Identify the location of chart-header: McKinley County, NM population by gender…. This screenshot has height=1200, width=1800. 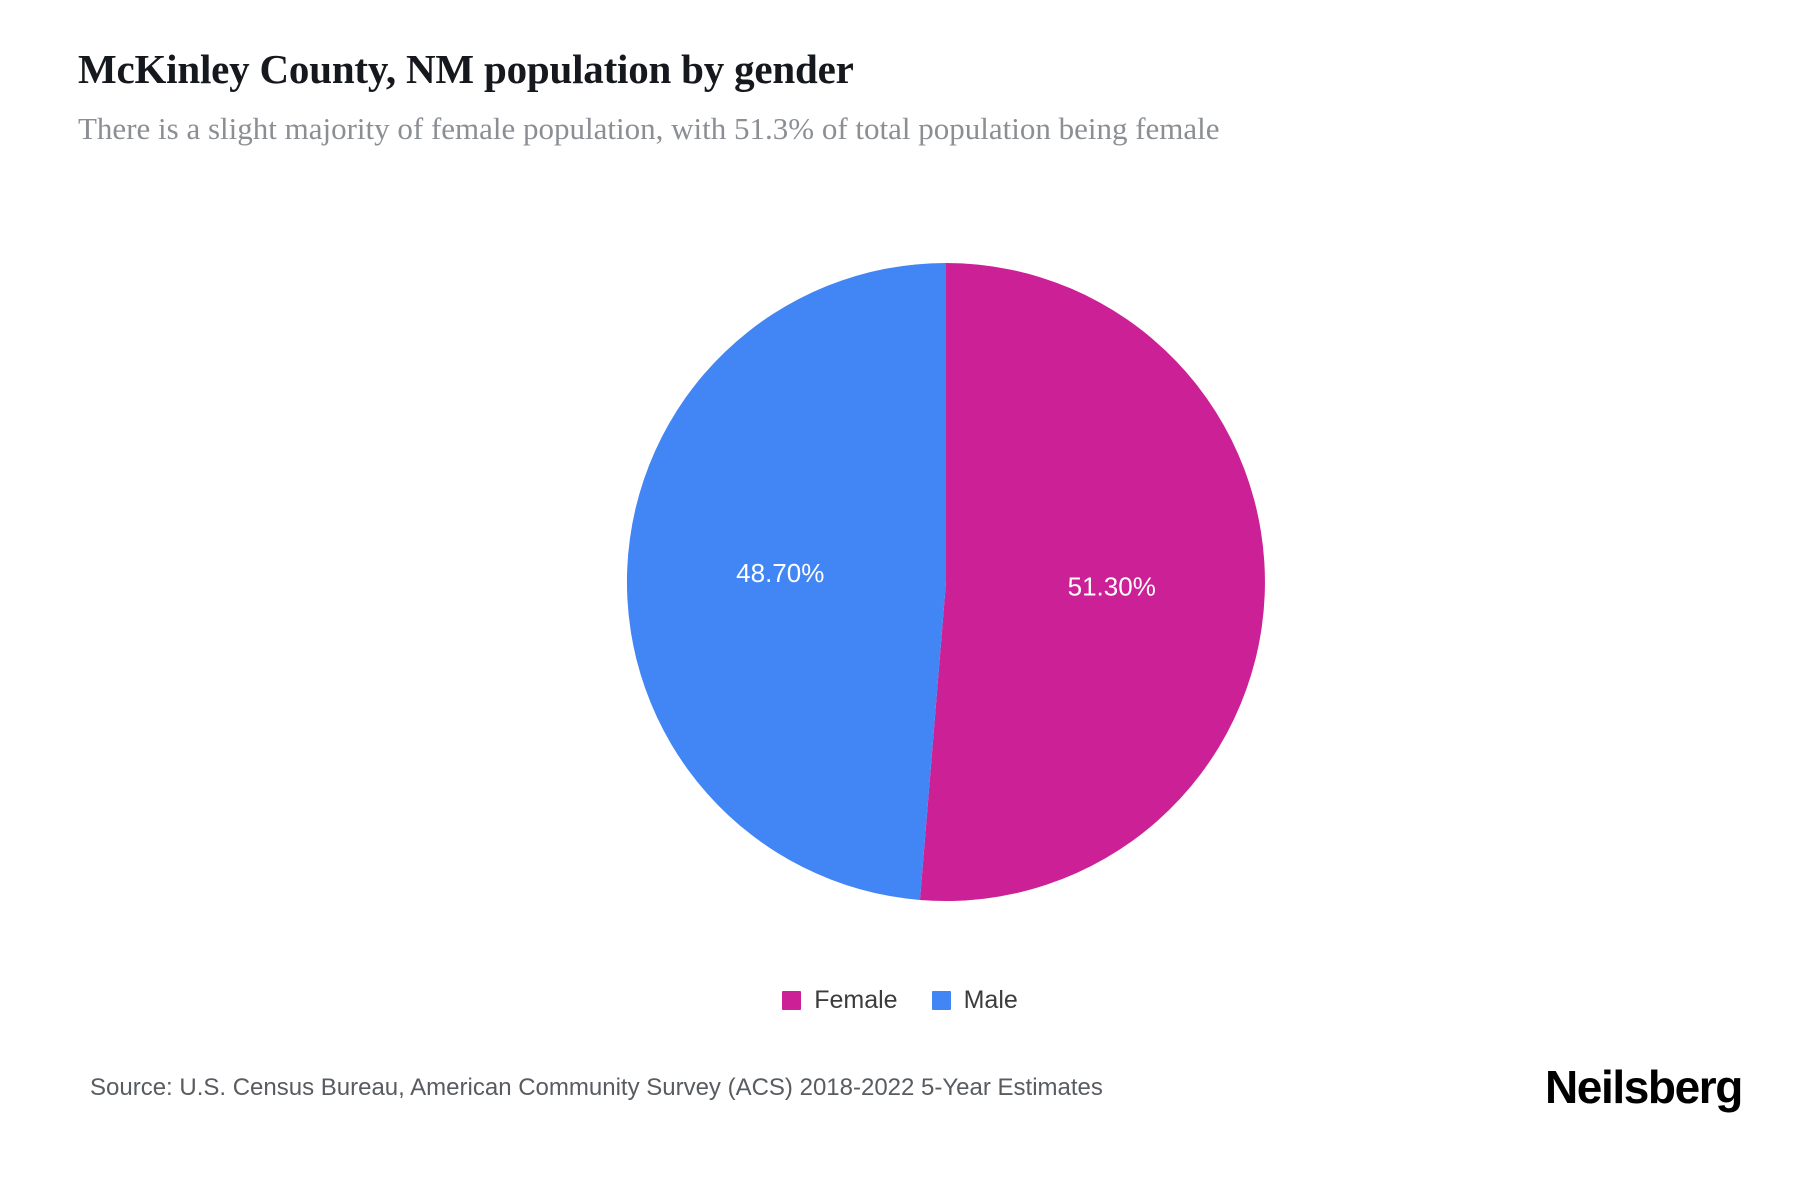
(903, 96).